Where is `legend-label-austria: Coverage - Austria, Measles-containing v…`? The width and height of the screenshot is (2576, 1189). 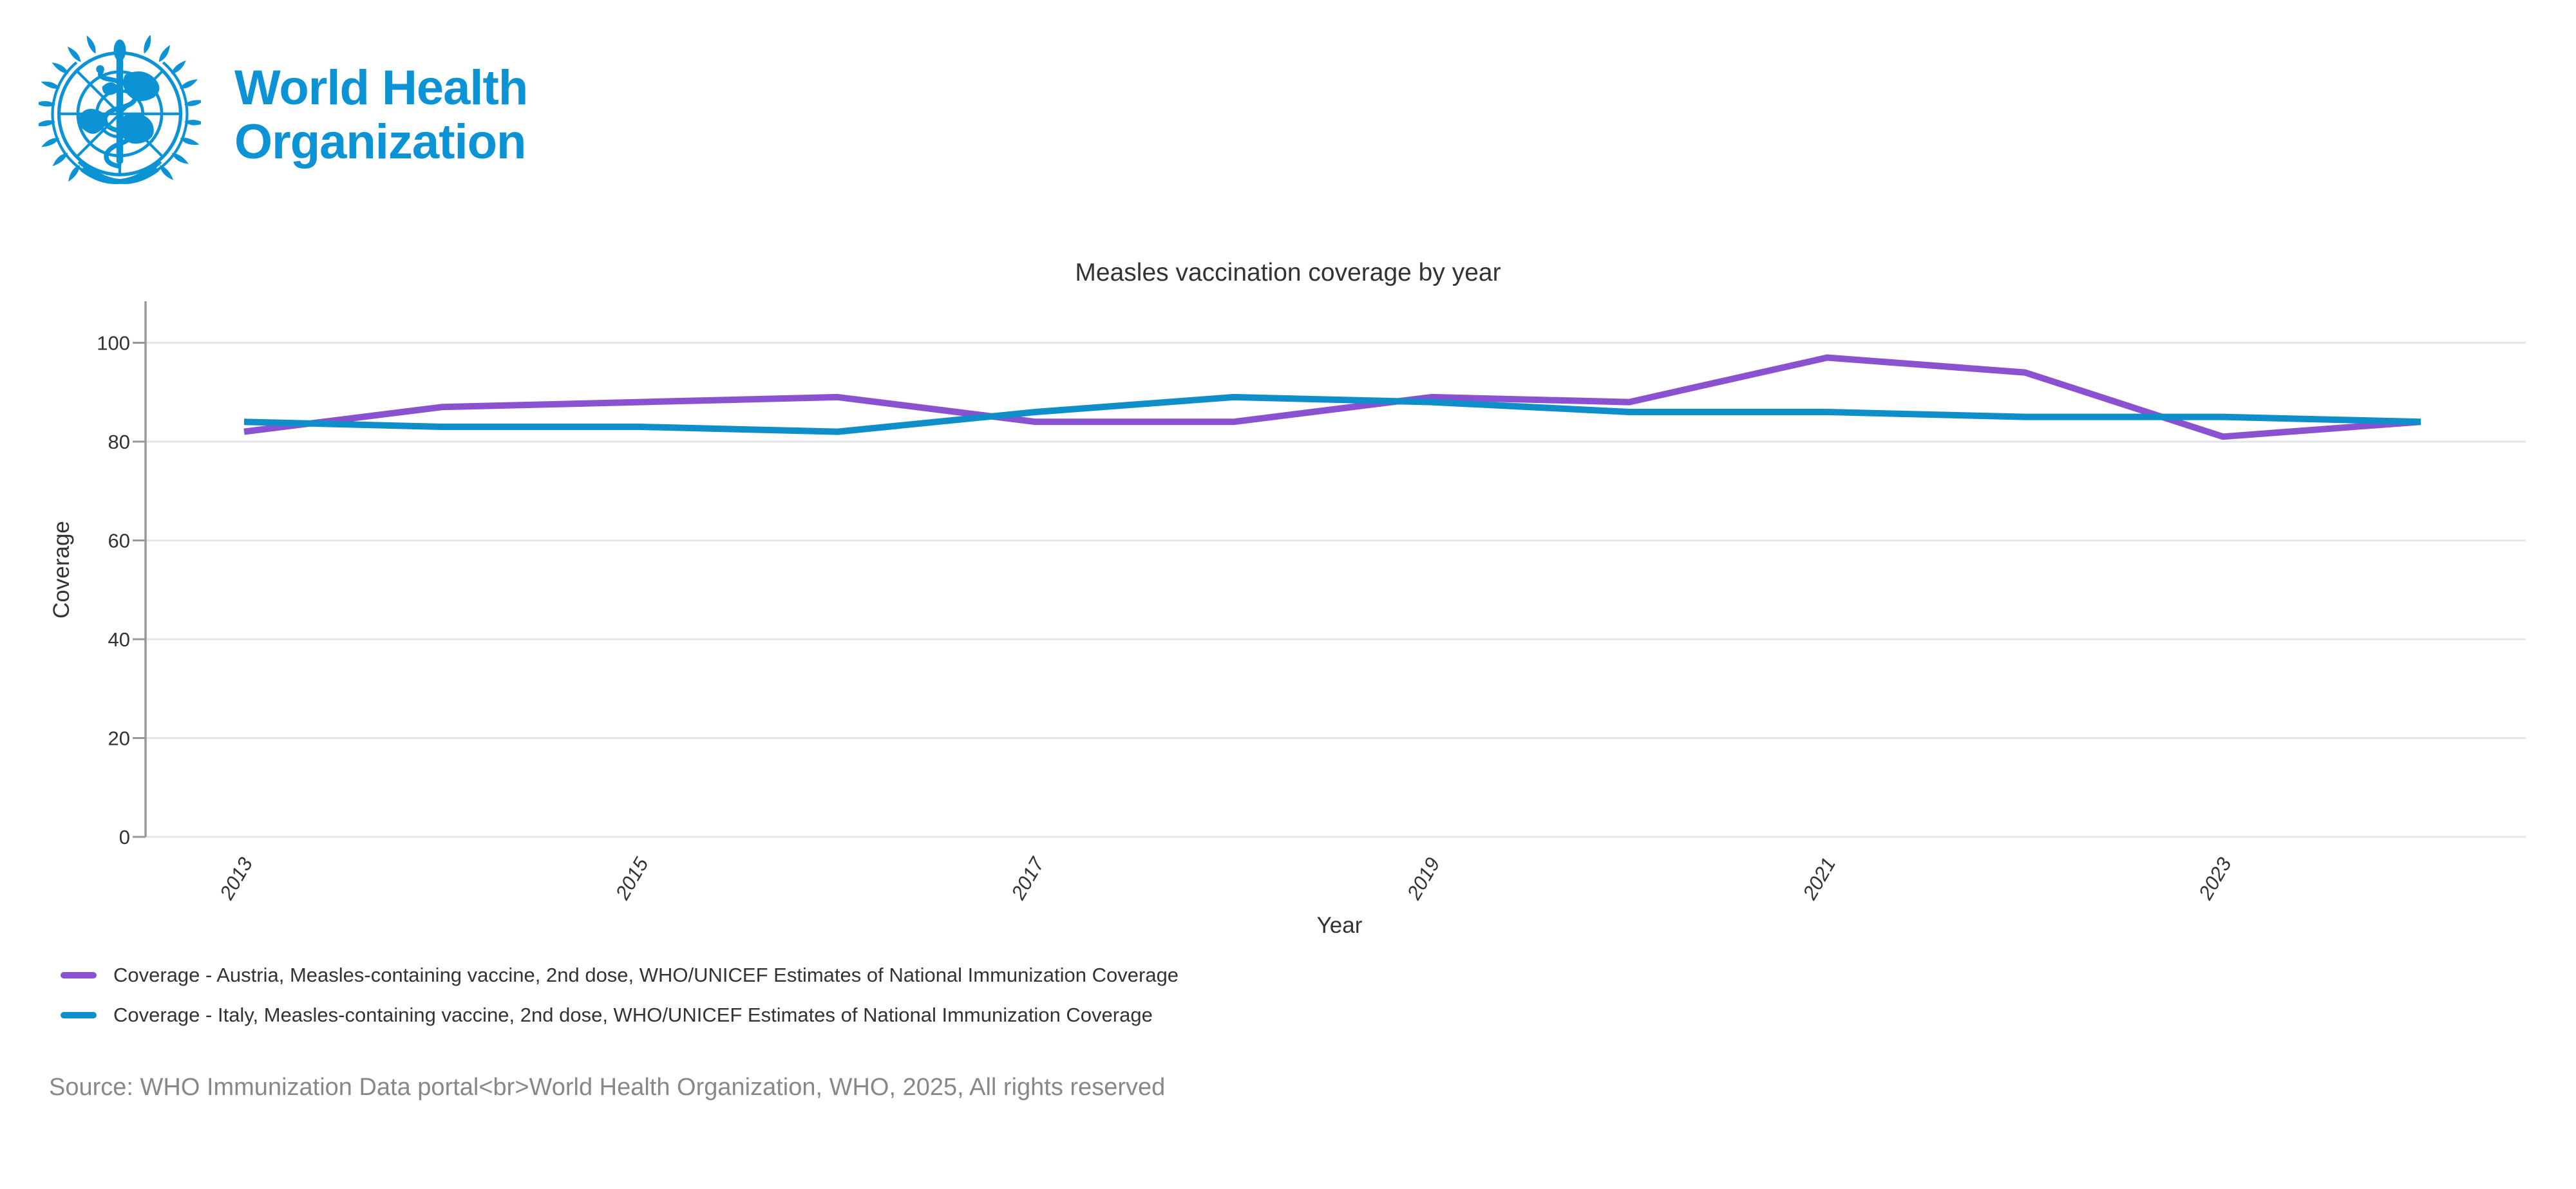 legend-label-austria: Coverage - Austria, Measles-containing v… is located at coordinates (646, 975).